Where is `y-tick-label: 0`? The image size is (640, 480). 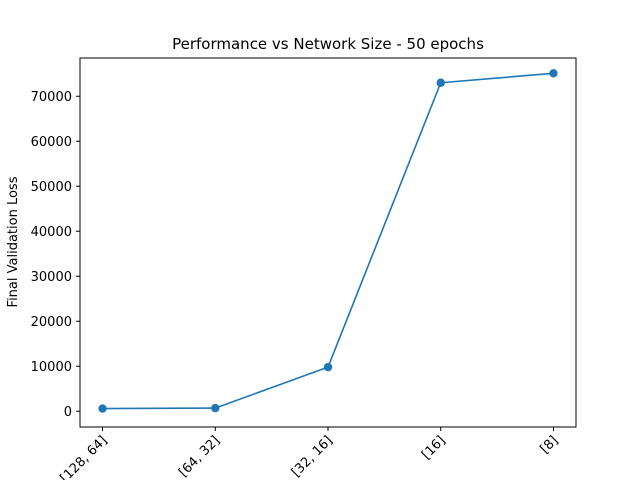 y-tick-label: 0 is located at coordinates (68, 412).